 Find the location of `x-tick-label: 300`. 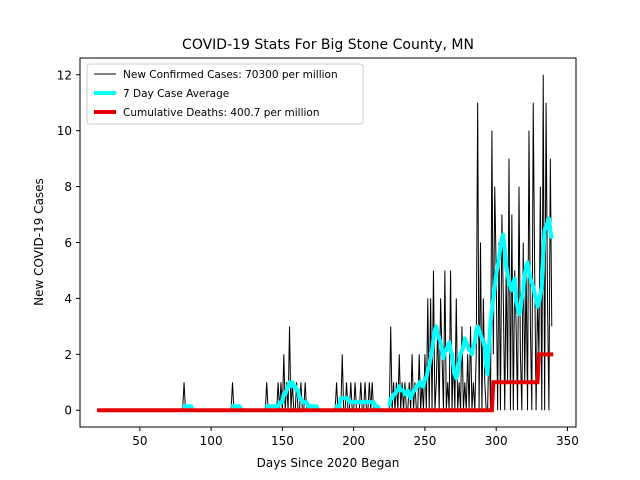

x-tick-label: 300 is located at coordinates (496, 441).